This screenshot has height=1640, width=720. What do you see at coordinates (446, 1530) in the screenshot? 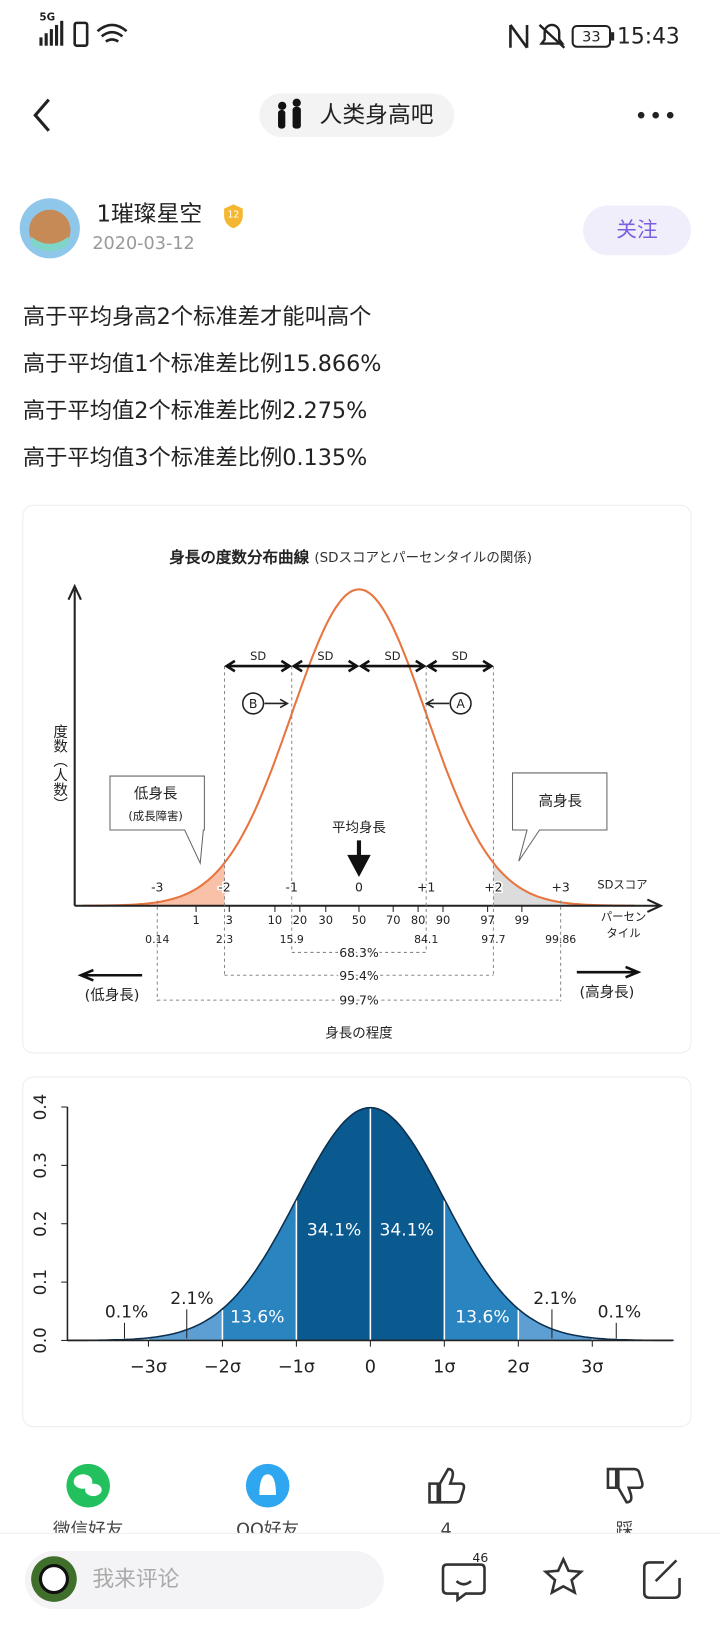
I see `share-label: 4` at bounding box center [446, 1530].